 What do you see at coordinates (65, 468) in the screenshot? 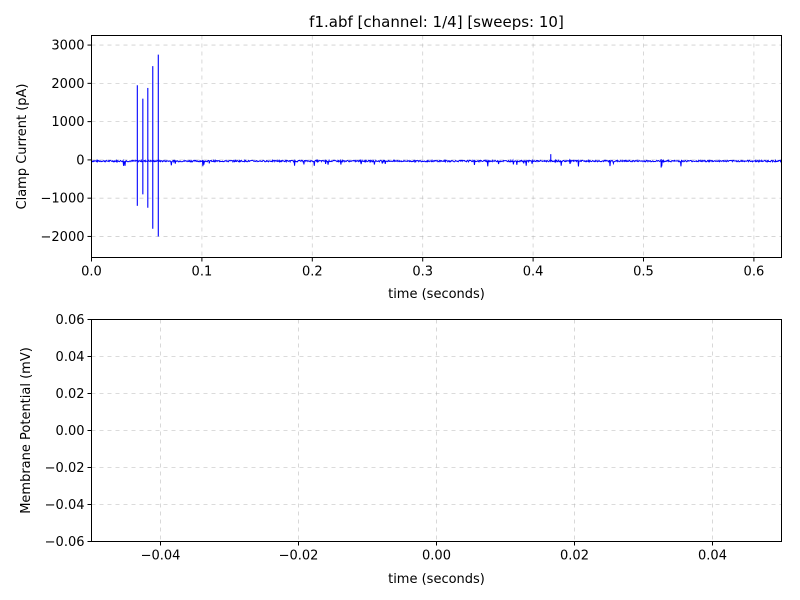
I see `membrane-potential-y-tick-label: −0.02` at bounding box center [65, 468].